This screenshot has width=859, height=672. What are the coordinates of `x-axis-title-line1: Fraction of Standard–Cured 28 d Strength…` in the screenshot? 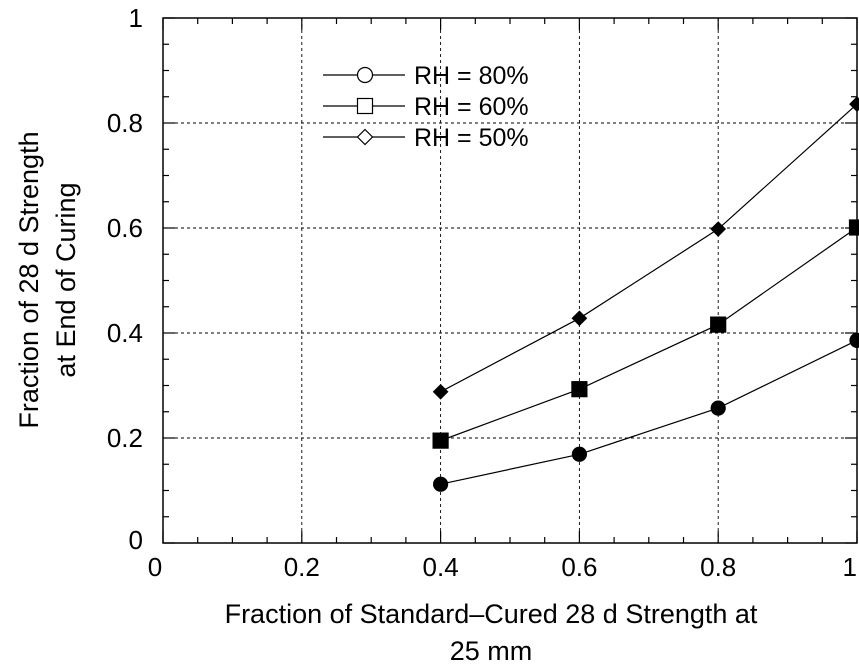 It's located at (491, 614).